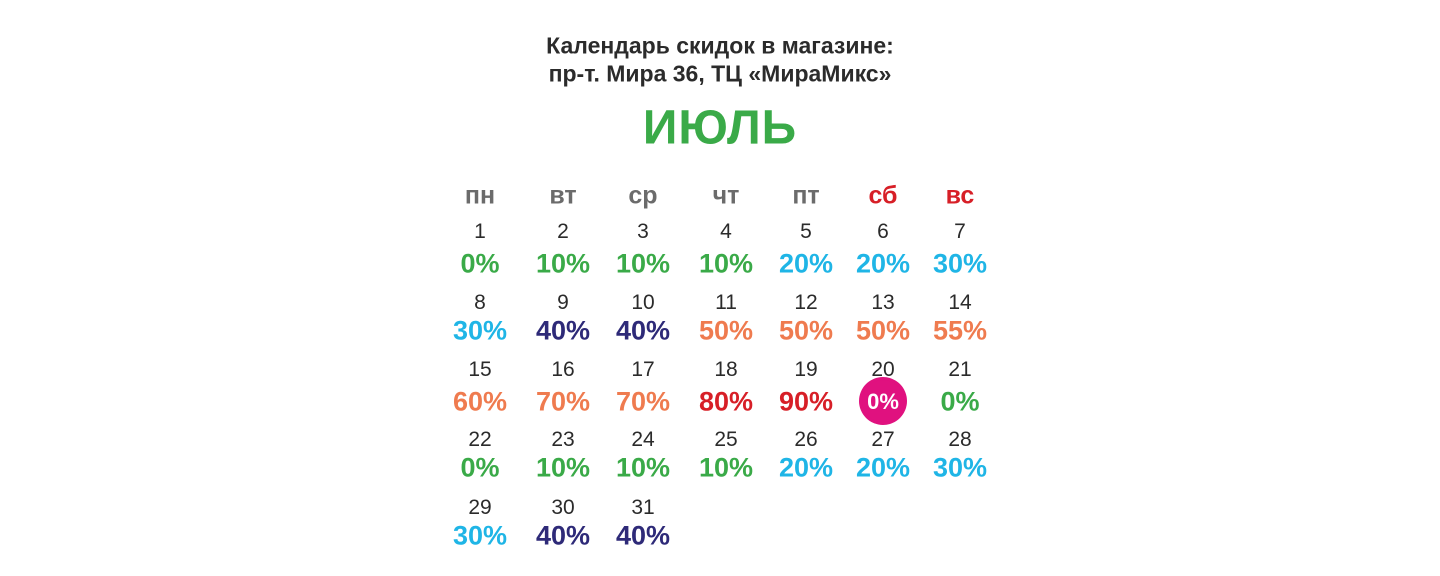 The height and width of the screenshot is (576, 1440). I want to click on title-line: пр-т. Мира 36, ТЦ «МираМикс», so click(720, 73).